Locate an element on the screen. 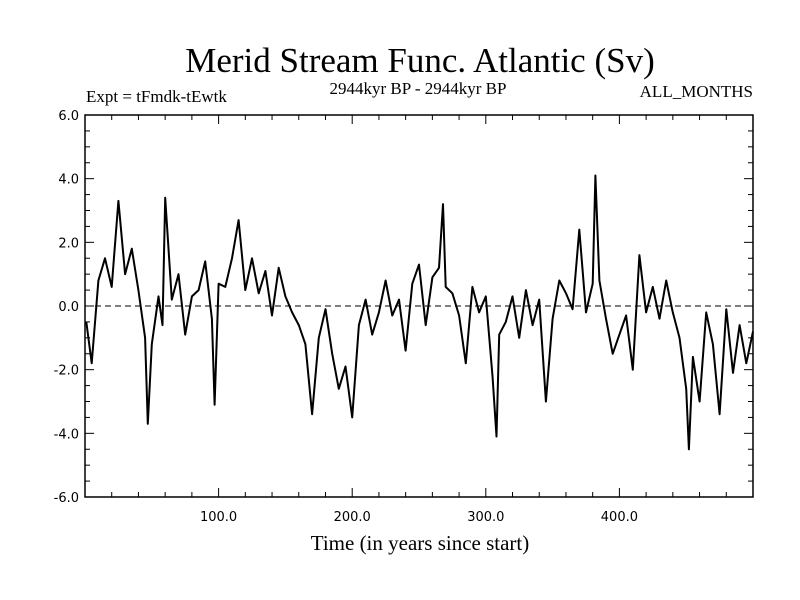 This screenshot has height=600, width=800. y-tick-label: 4.0 is located at coordinates (68, 180).